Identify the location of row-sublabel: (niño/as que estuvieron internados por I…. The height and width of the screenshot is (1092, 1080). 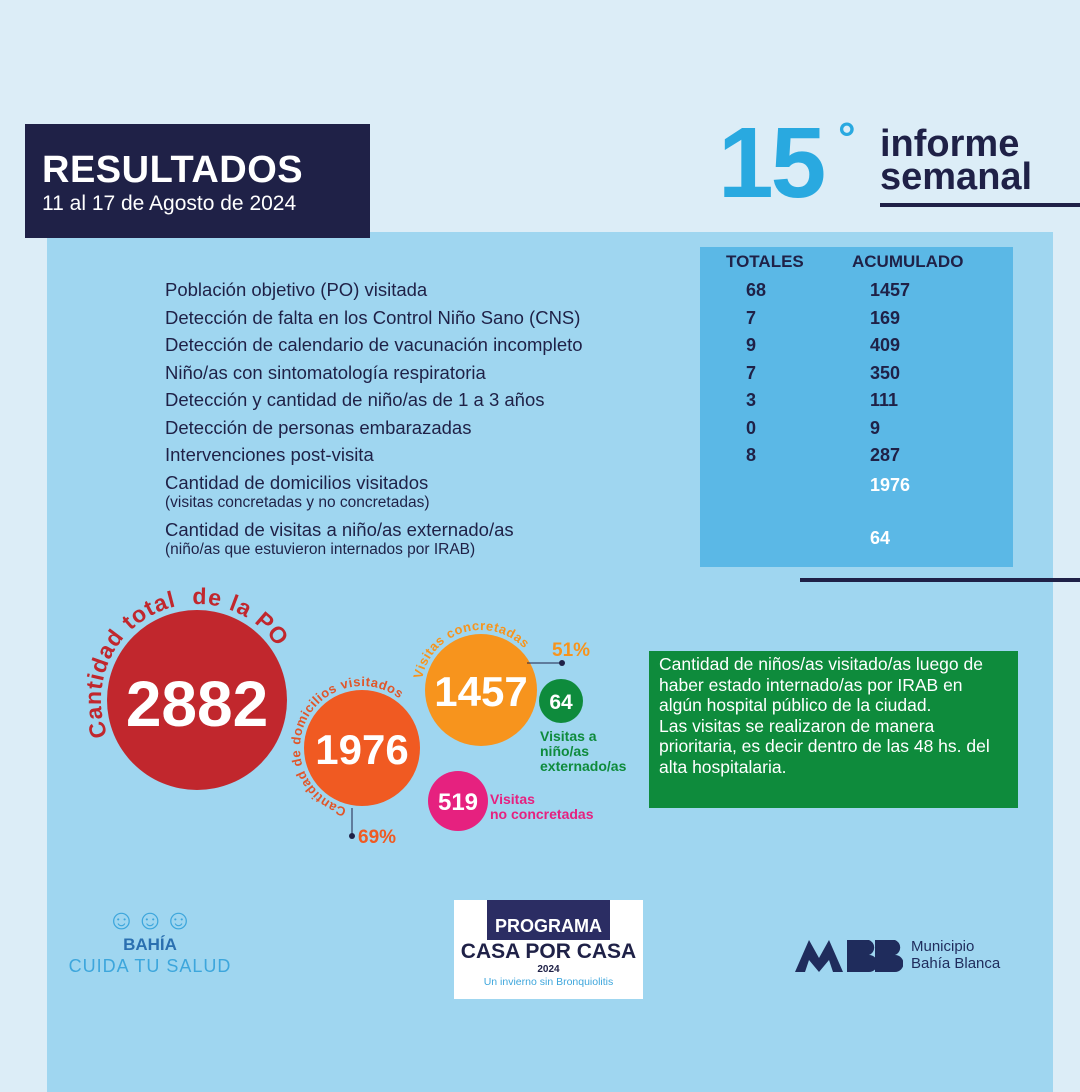
(320, 549).